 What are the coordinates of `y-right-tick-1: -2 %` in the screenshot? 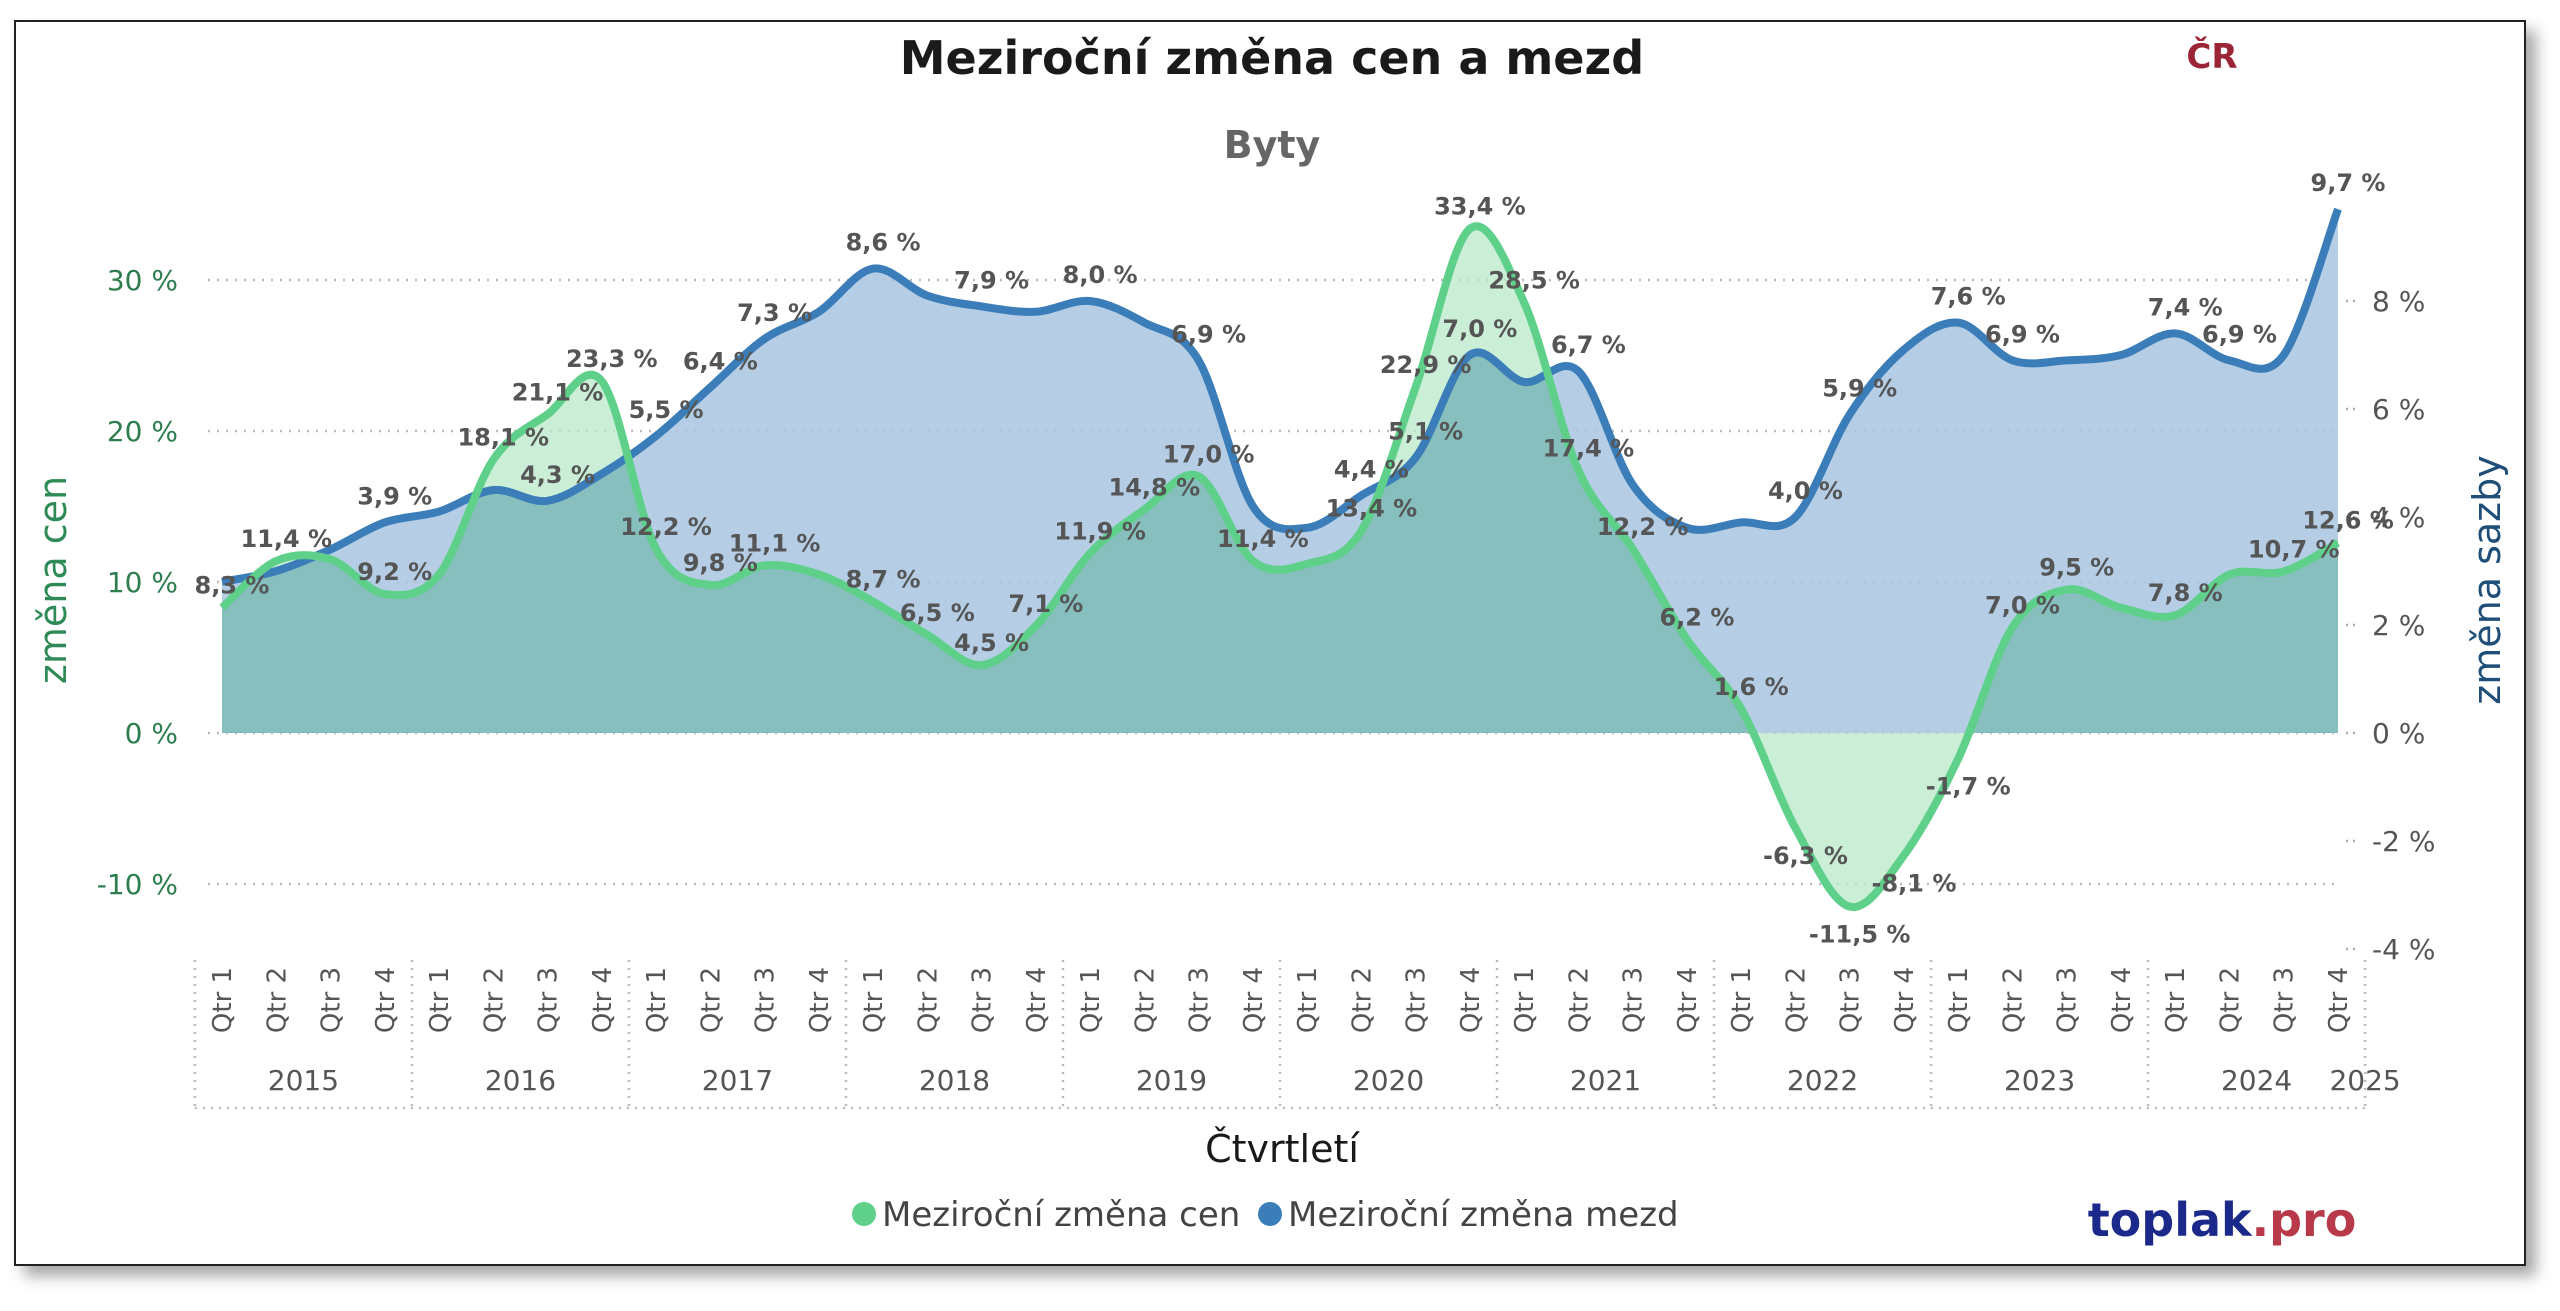 It's located at (2403, 841).